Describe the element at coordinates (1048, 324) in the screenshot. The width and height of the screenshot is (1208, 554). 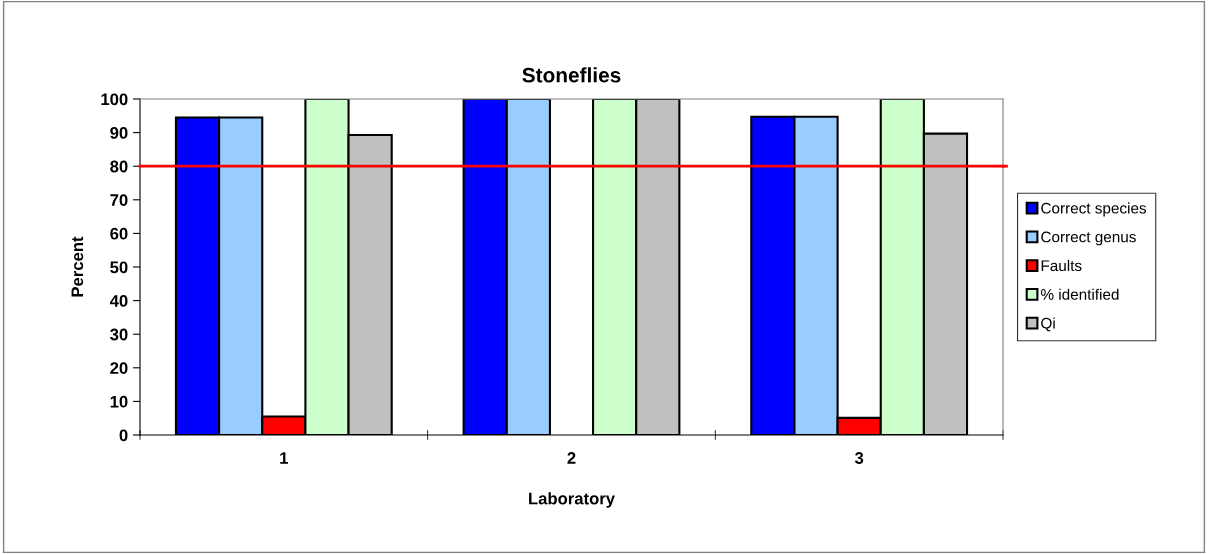
I see `legend-label: Qi` at that location.